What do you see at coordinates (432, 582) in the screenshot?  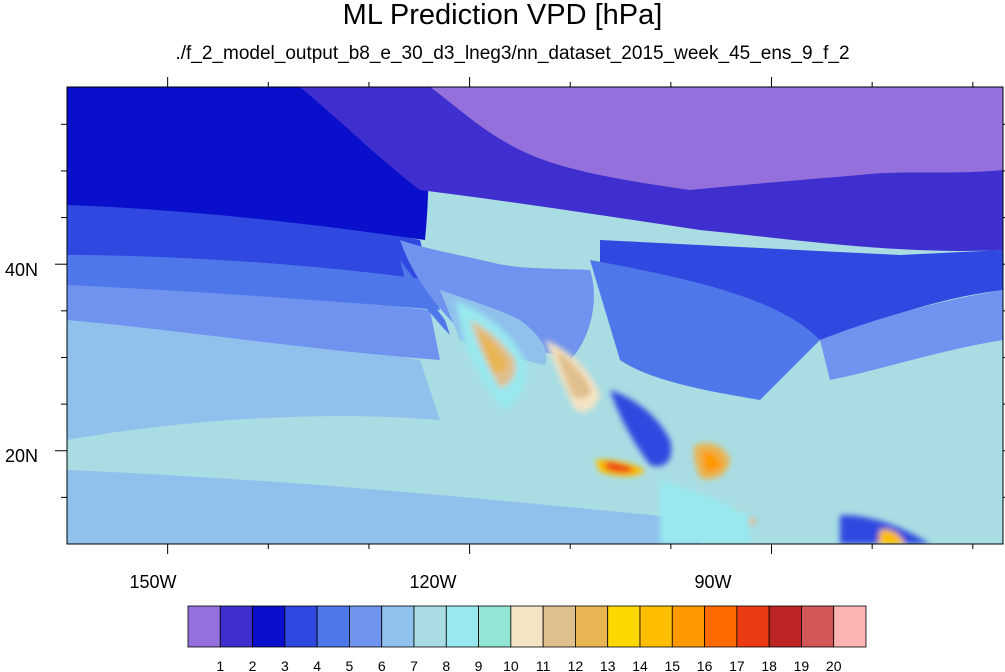 I see `x-tick-label-120w: 120W` at bounding box center [432, 582].